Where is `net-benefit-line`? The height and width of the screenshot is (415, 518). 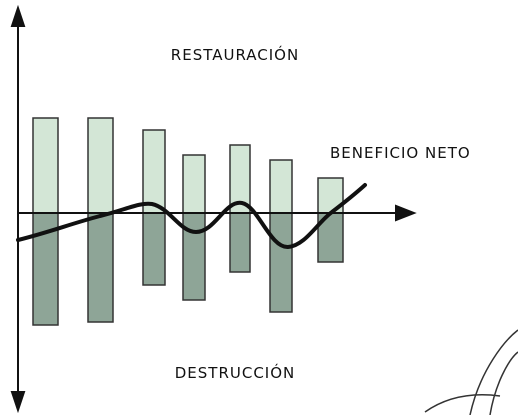
net-benefit-line is located at coordinates (191, 216).